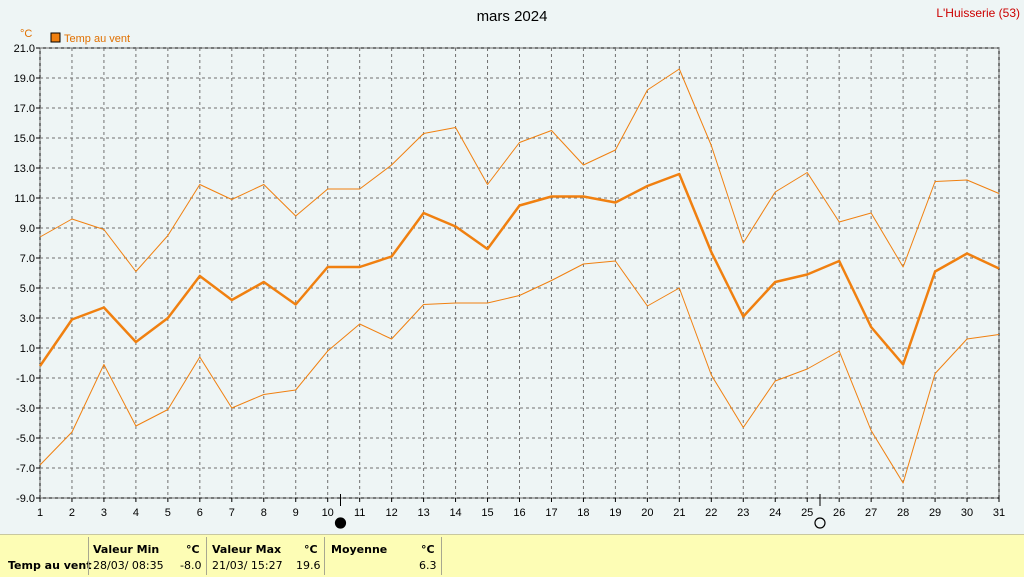 Image resolution: width=1024 pixels, height=577 pixels. I want to click on avg-value: 6.3, so click(428, 565).